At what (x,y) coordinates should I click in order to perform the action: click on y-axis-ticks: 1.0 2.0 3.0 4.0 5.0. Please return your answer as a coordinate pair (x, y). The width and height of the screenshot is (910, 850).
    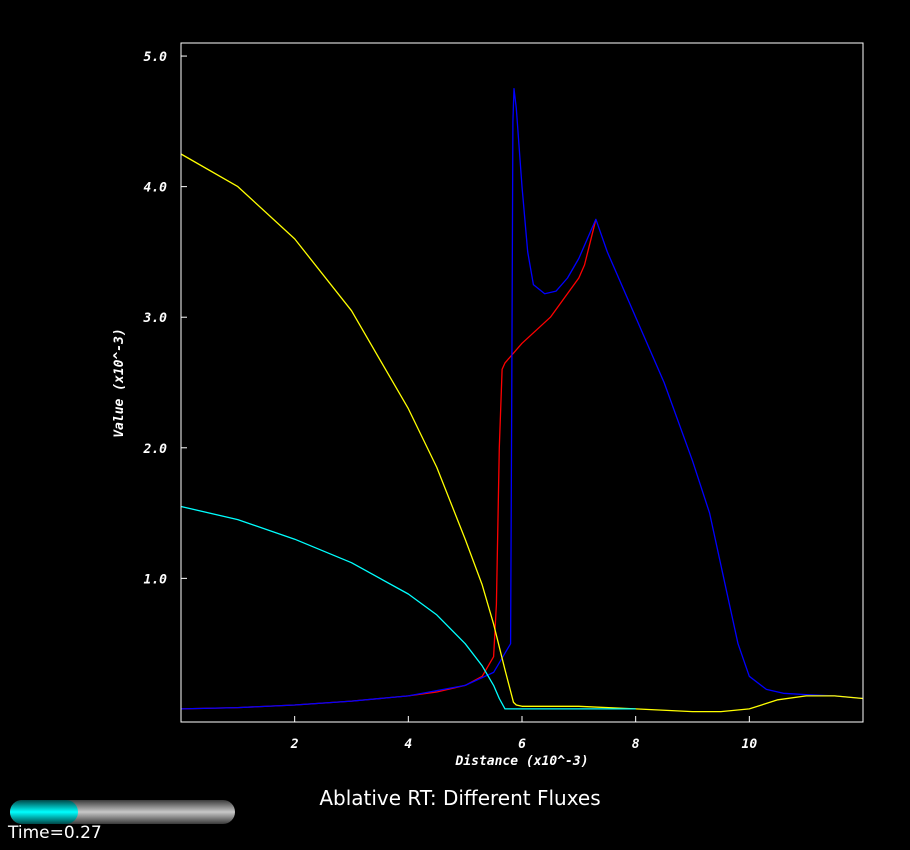
    Looking at the image, I should click on (165, 318).